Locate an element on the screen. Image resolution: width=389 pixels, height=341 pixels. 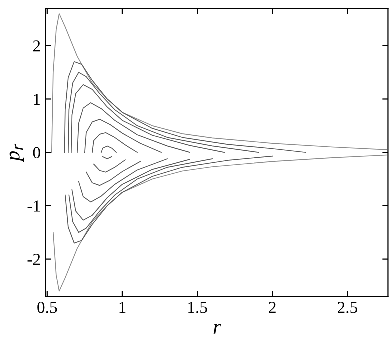
x-axis-title: r is located at coordinates (218, 329).